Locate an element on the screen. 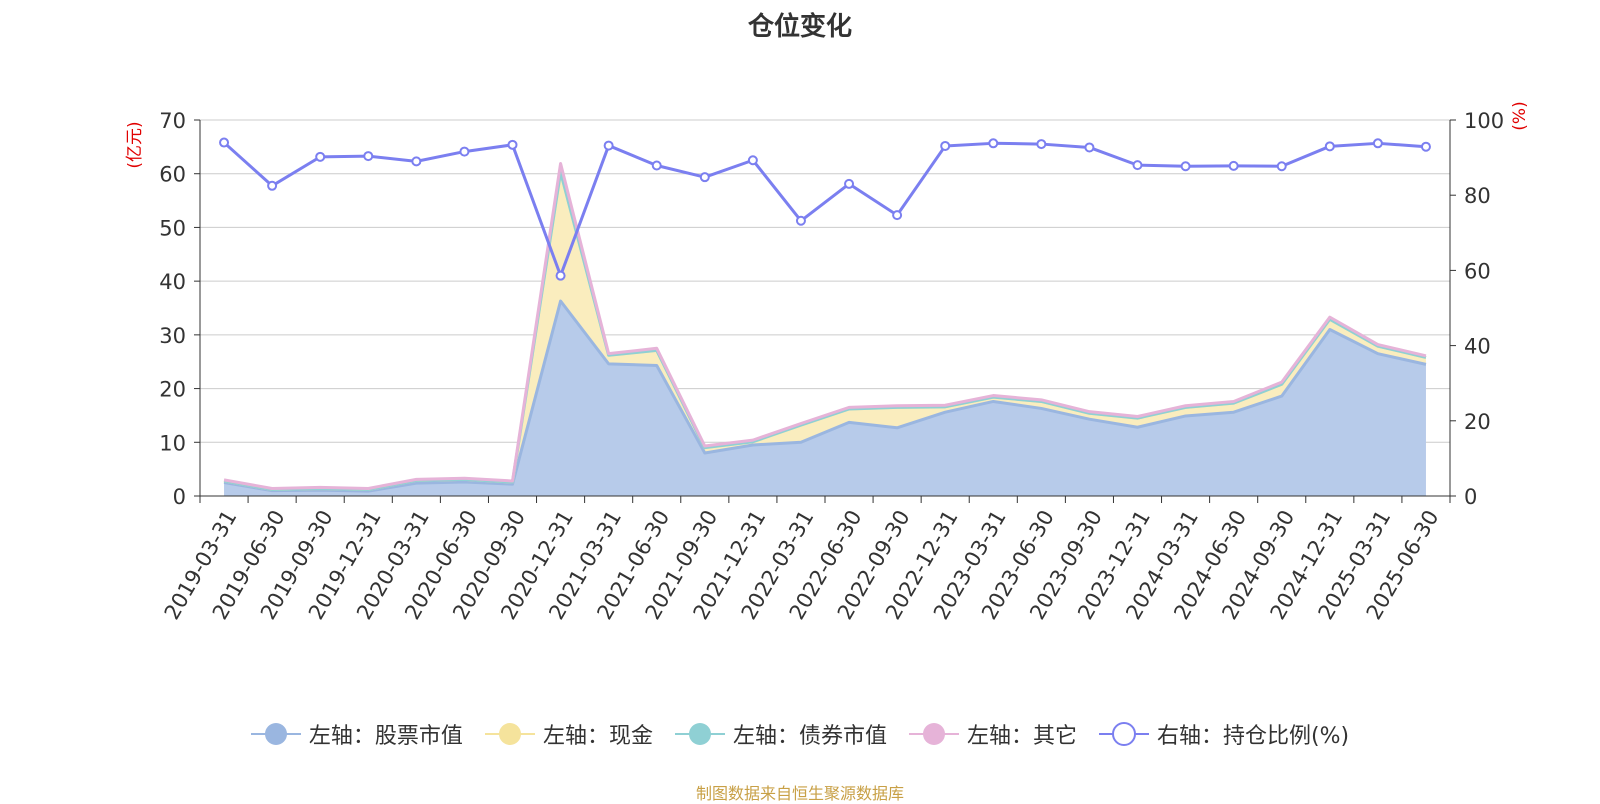 The image size is (1600, 804). legend-swatch-cash is located at coordinates (509, 734).